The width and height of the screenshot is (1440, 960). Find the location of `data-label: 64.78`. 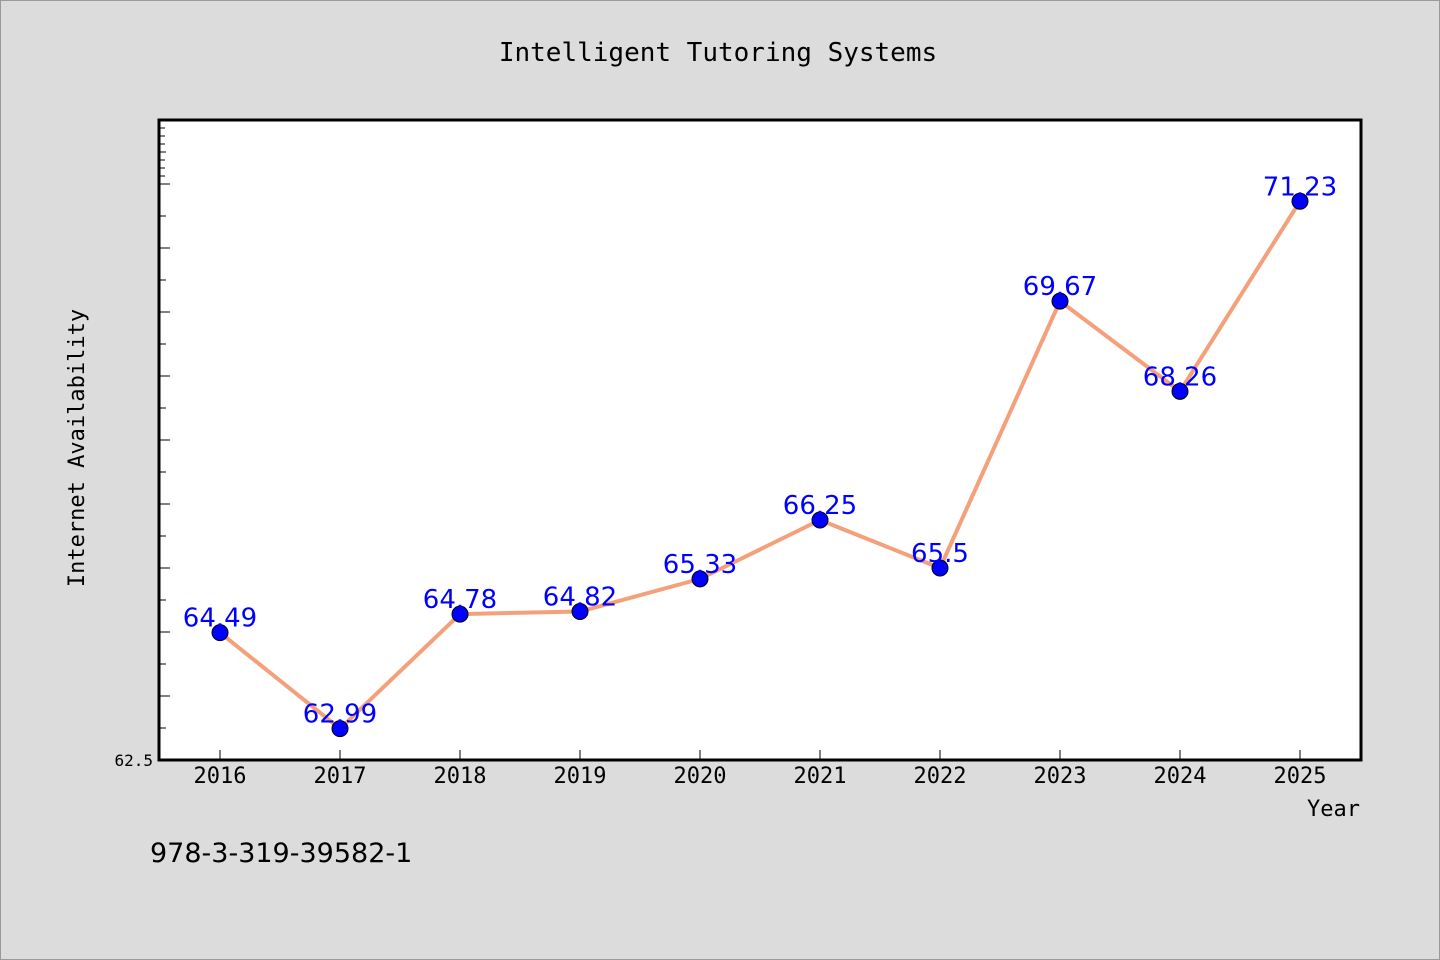

data-label: 64.78 is located at coordinates (460, 600).